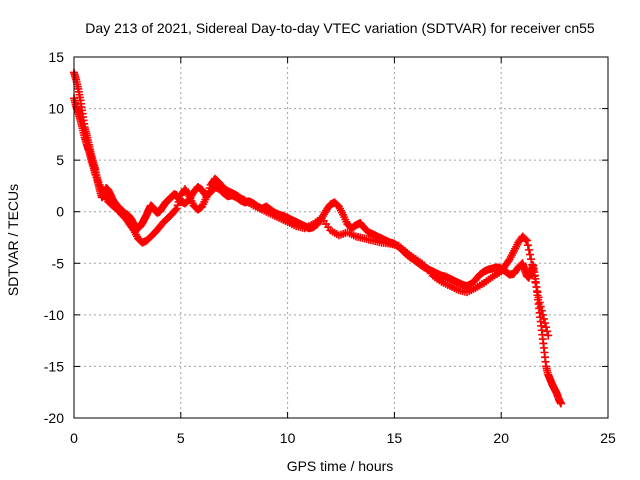 The image size is (640, 480). Describe the element at coordinates (56, 57) in the screenshot. I see `y-tick-label: 15` at that location.